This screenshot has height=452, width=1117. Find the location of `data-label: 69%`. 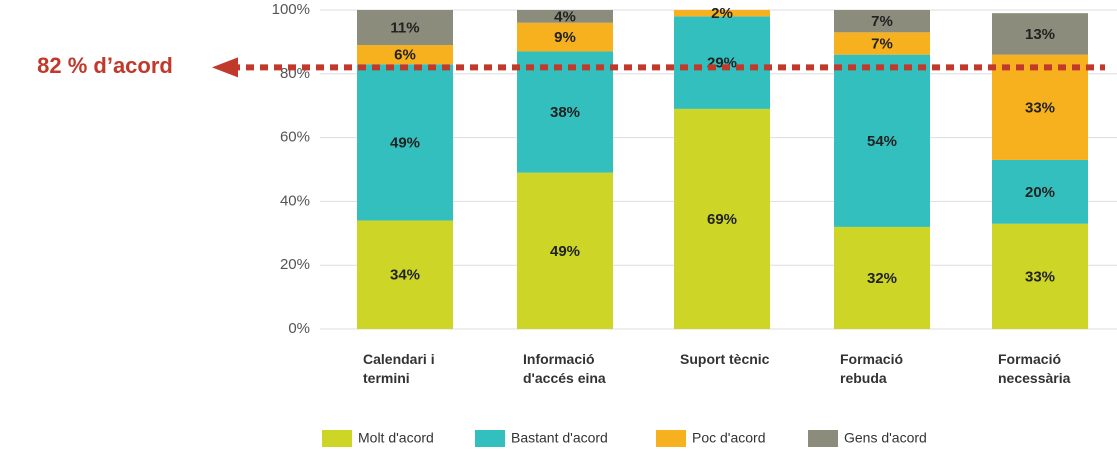

data-label: 69% is located at coordinates (722, 219).